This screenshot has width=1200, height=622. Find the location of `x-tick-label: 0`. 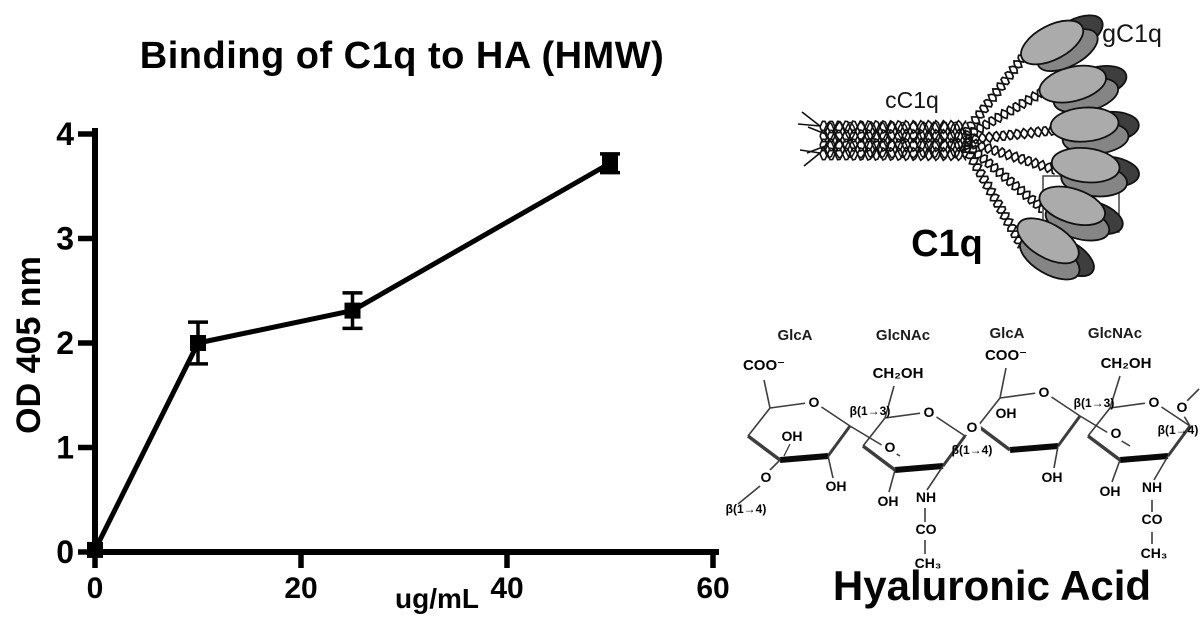

x-tick-label: 0 is located at coordinates (95, 588).